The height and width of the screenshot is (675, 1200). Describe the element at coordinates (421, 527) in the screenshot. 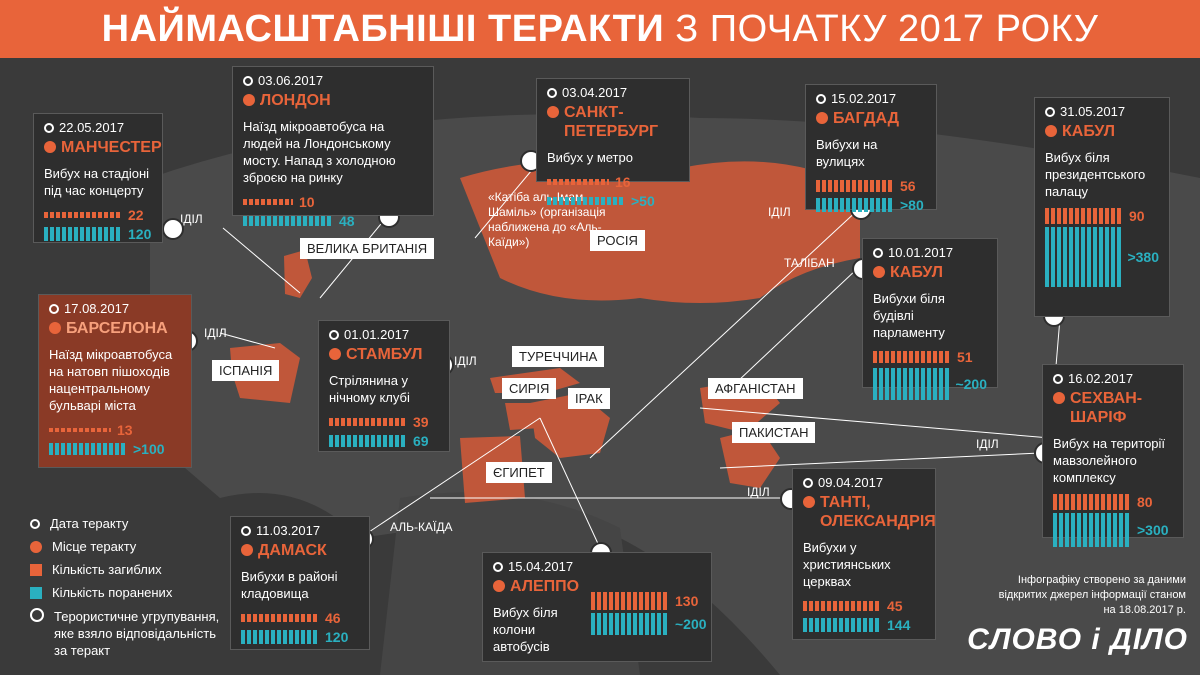

I see `group-label-alqaeda: АЛЬ-КАЇДА` at that location.